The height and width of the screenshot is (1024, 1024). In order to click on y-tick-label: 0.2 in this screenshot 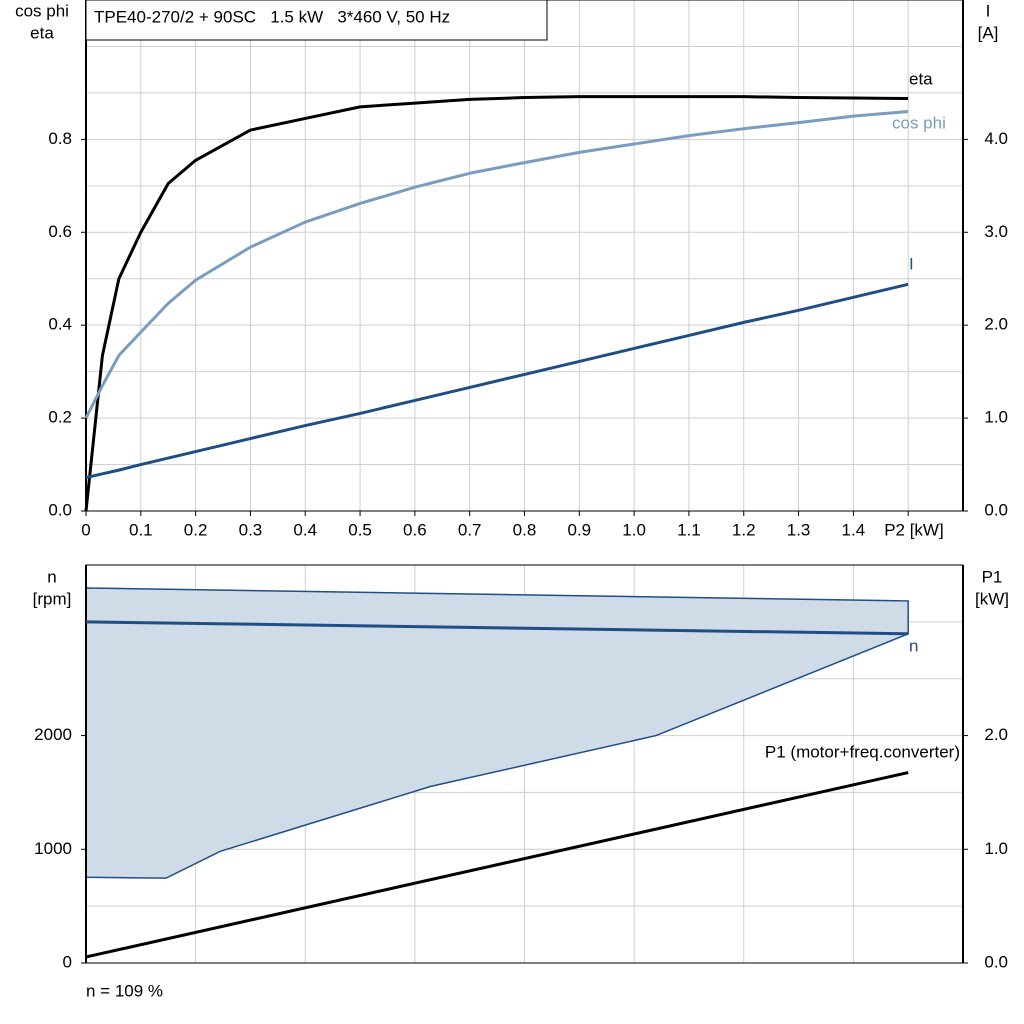, I will do `click(60, 417)`.